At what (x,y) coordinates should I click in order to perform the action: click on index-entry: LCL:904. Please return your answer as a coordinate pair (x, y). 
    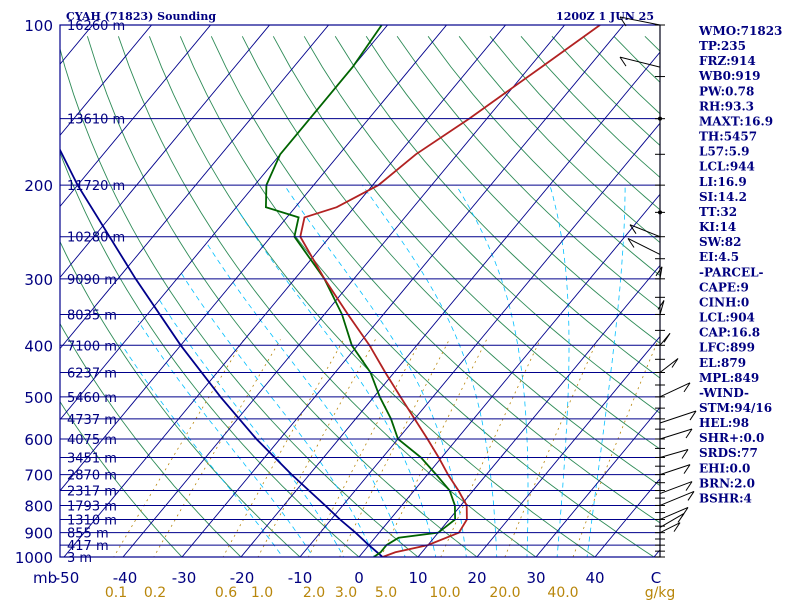
    Looking at the image, I should click on (727, 318).